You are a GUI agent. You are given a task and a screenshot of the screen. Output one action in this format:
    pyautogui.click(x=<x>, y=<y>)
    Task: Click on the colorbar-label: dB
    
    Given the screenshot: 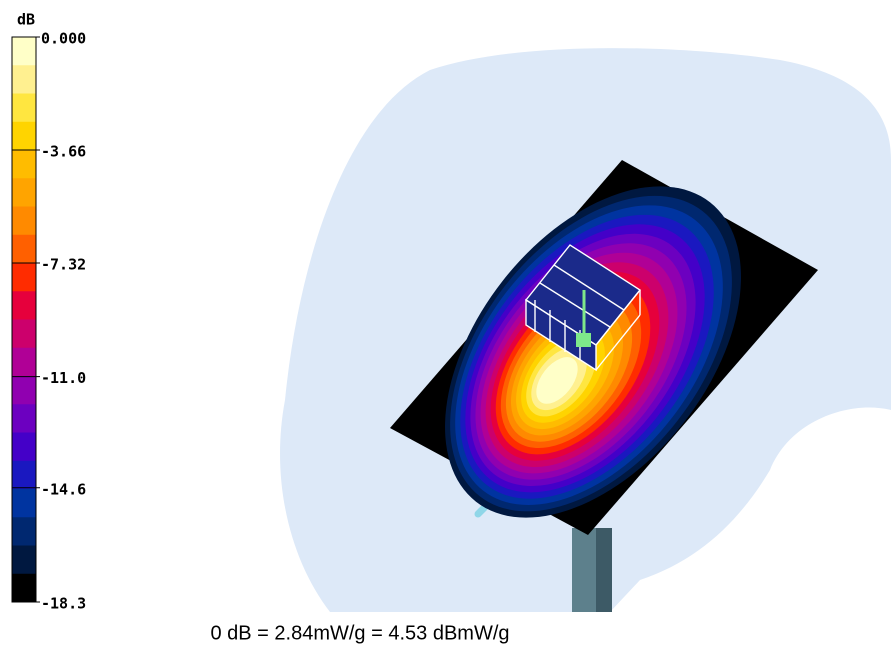 What is the action you would take?
    pyautogui.click(x=26, y=20)
    